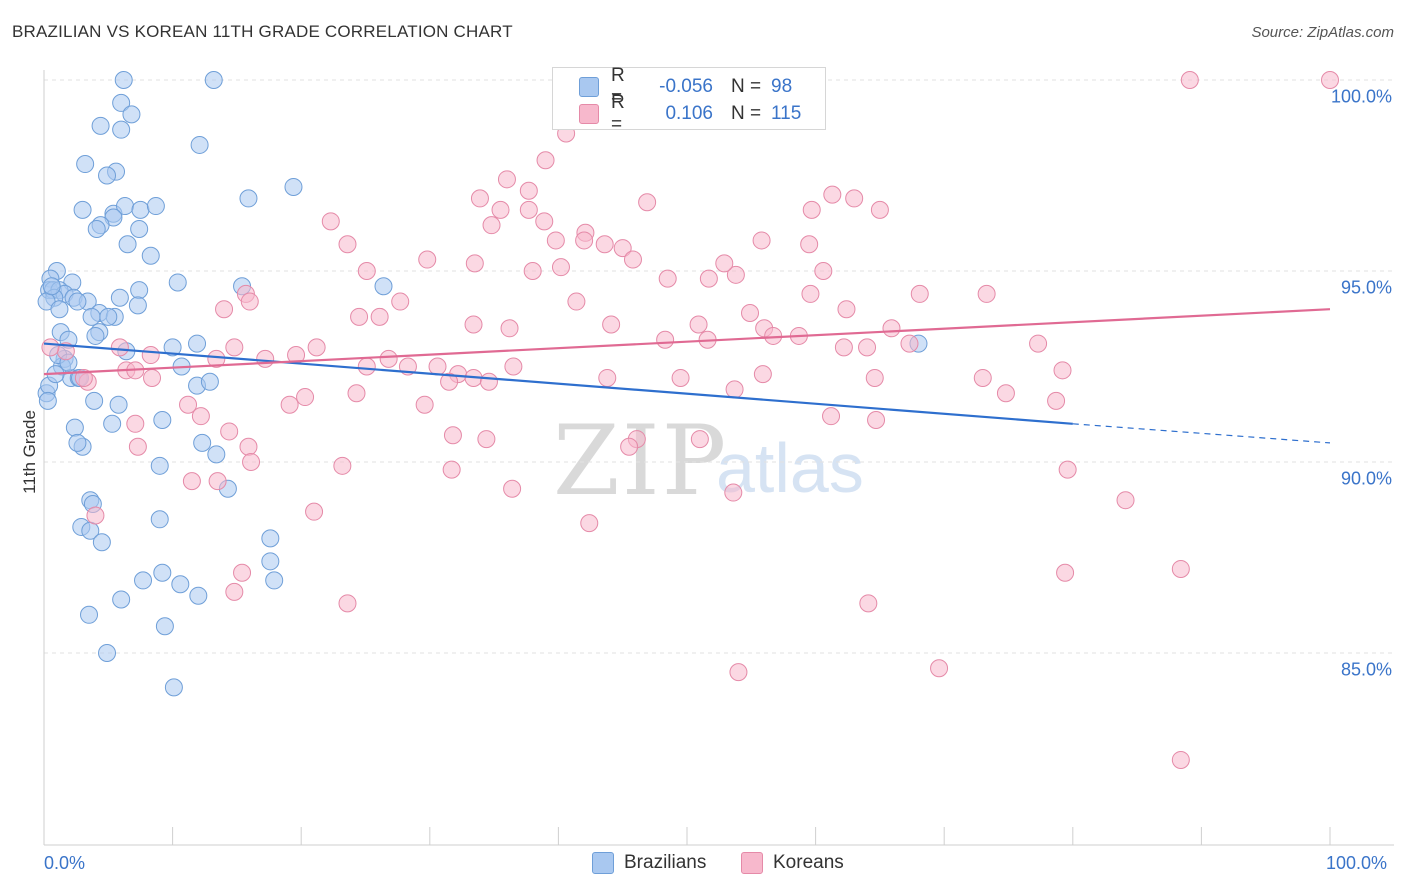 The height and width of the screenshot is (892, 1406). What do you see at coordinates (792, 863) in the screenshot?
I see `legend-item-koreans: Koreans` at bounding box center [792, 863].